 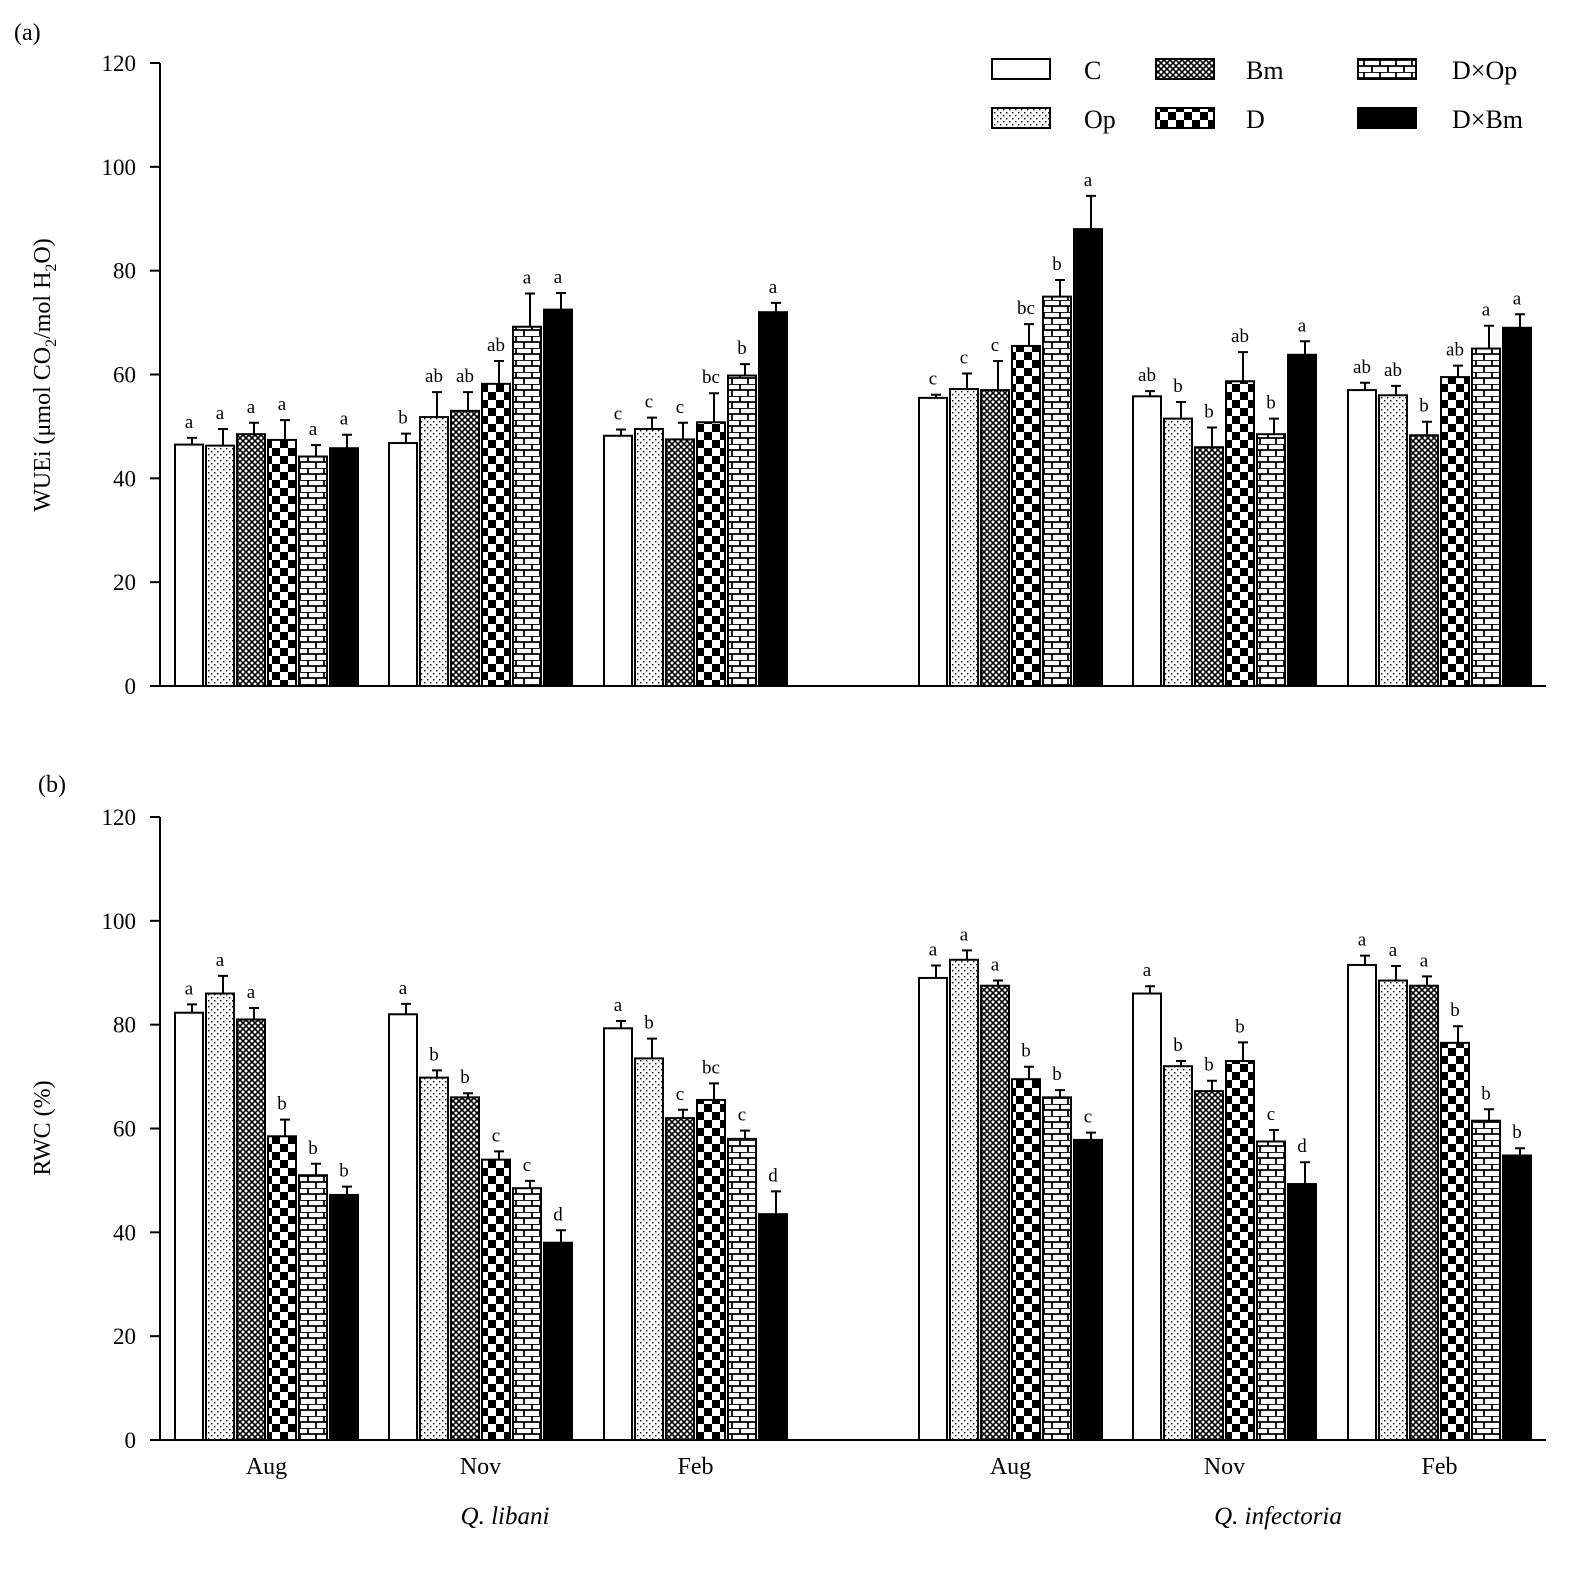 I want to click on panel-b-y-axis-label: RWC (%), so click(x=43, y=1127).